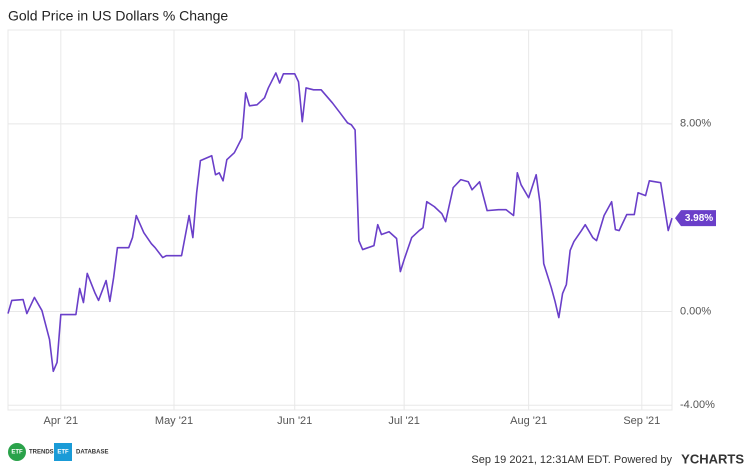 Image resolution: width=750 pixels, height=470 pixels. What do you see at coordinates (697, 405) in the screenshot?
I see `y-tick-label: -4.00%` at bounding box center [697, 405].